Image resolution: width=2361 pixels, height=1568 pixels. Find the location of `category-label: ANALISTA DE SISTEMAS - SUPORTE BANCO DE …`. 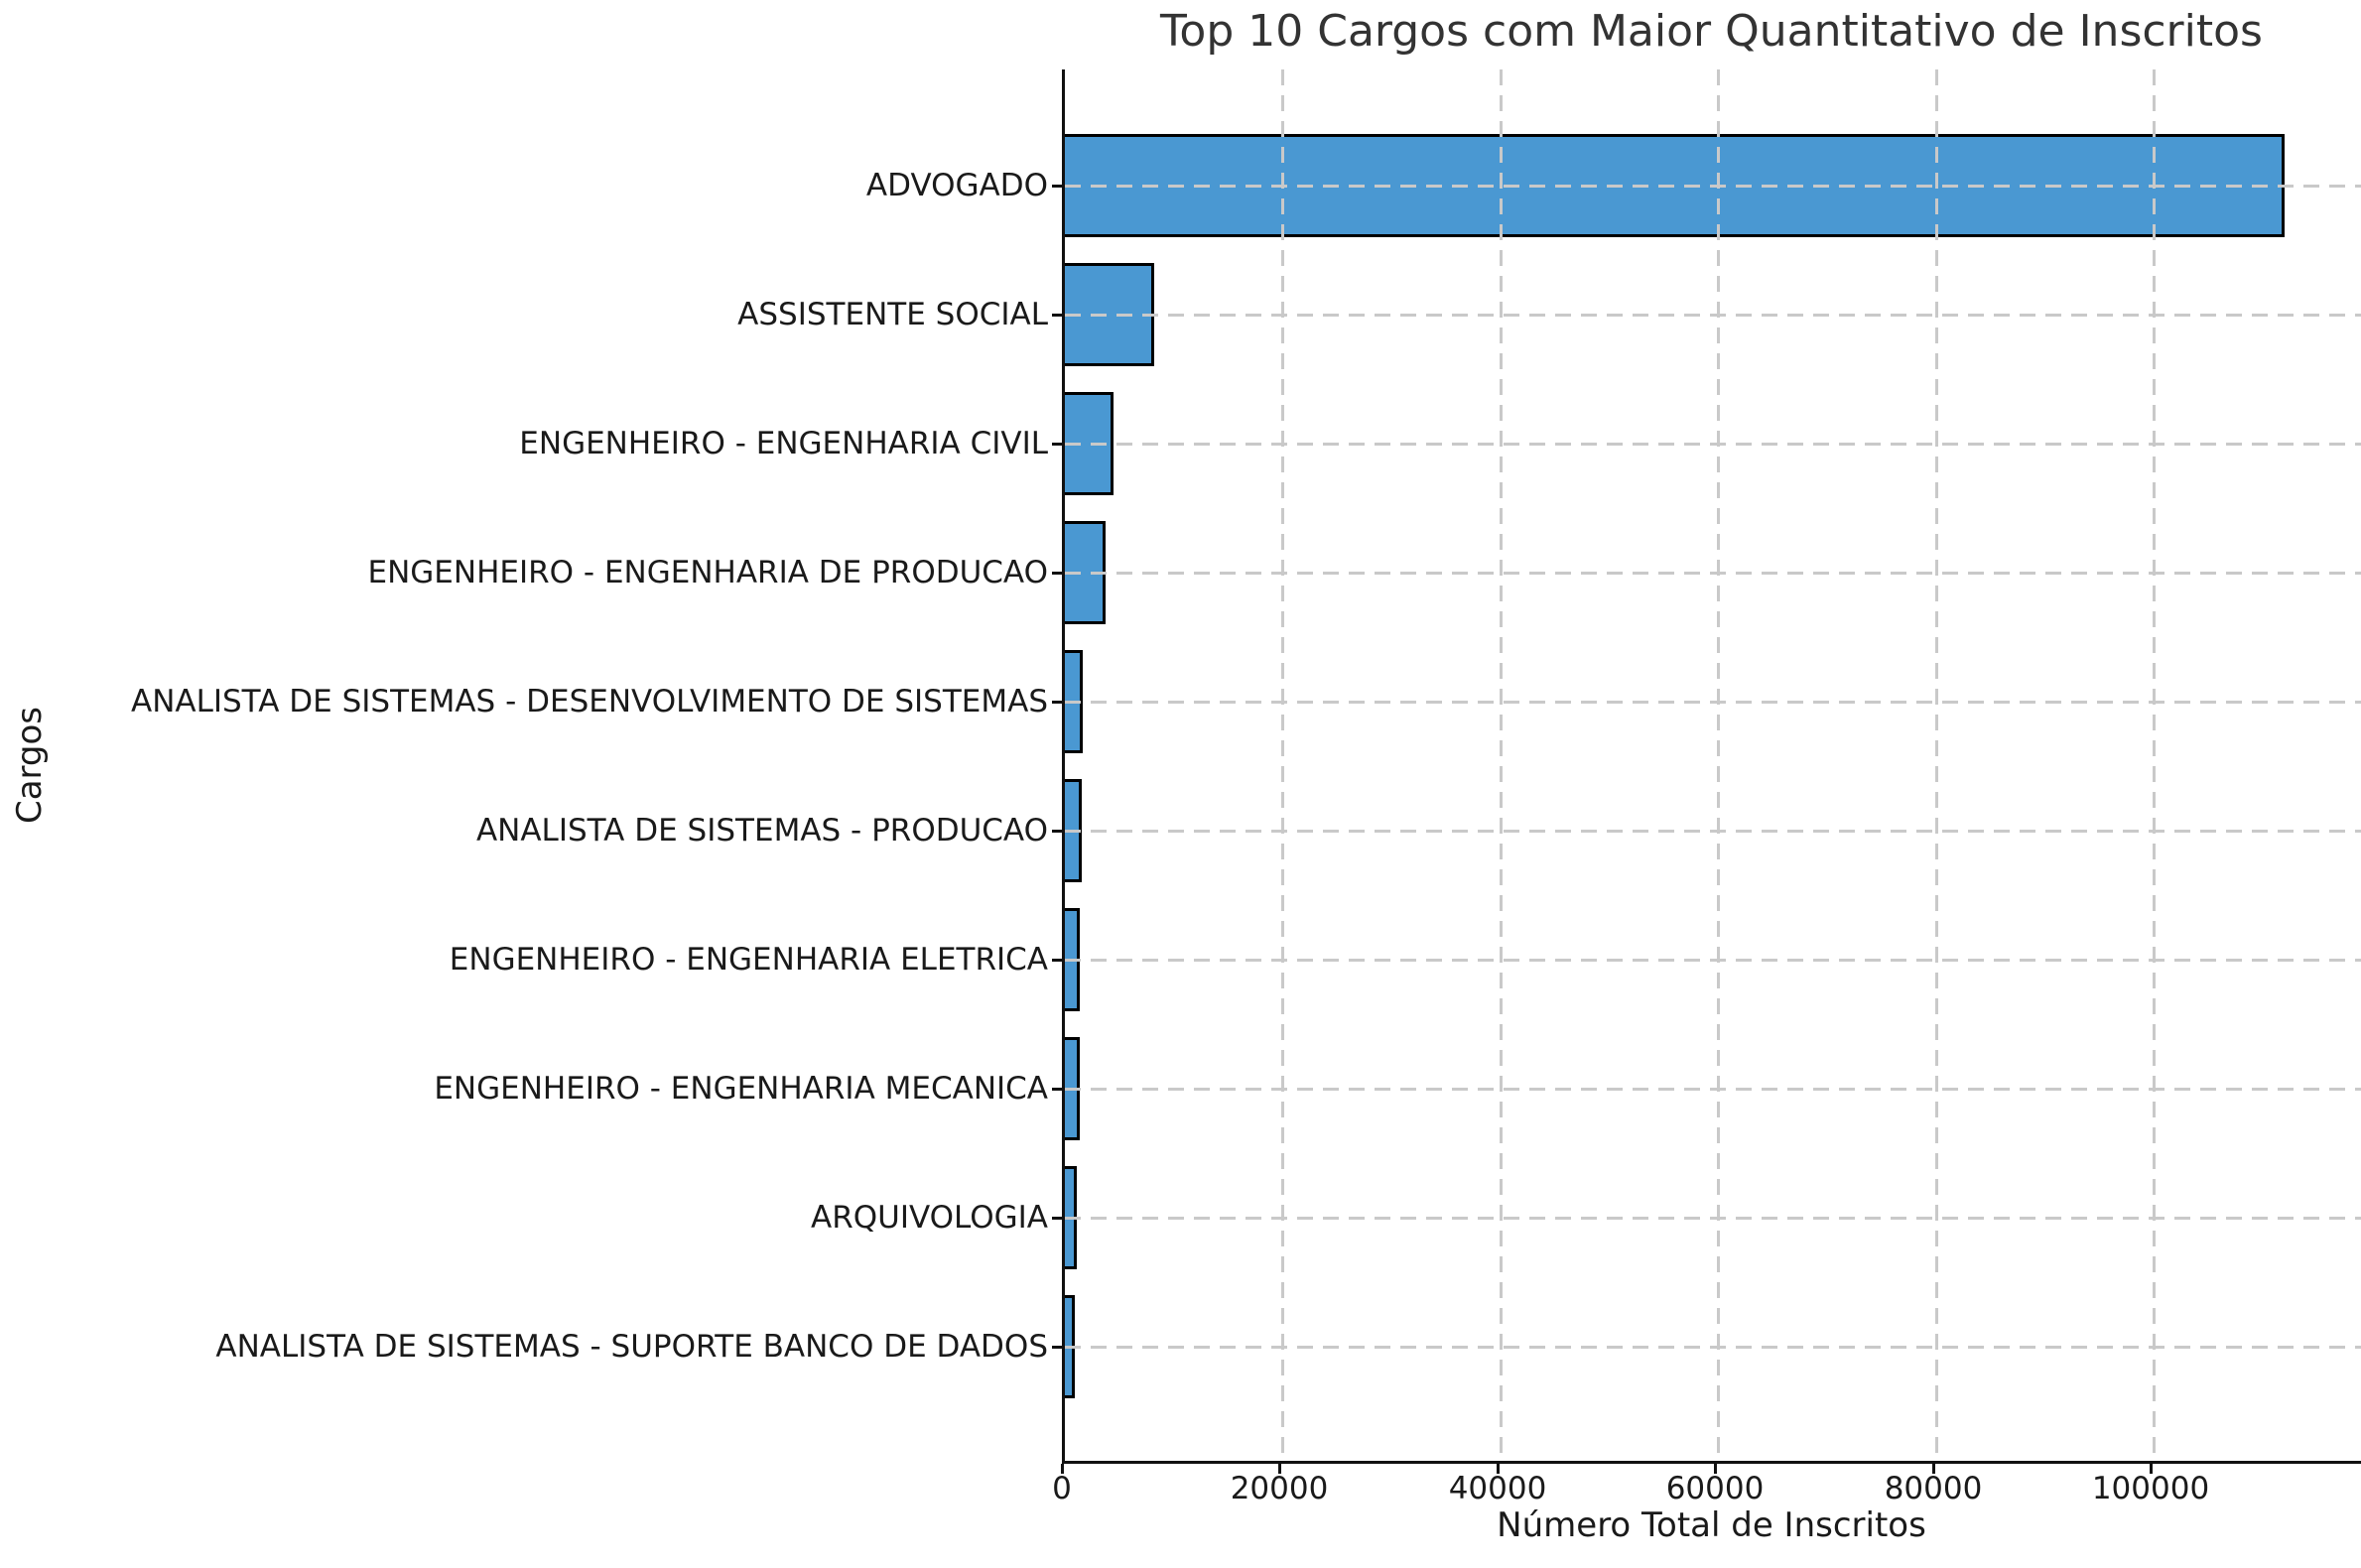

category-label: ANALISTA DE SISTEMAS - SUPORTE BANCO DE … is located at coordinates (631, 1347).